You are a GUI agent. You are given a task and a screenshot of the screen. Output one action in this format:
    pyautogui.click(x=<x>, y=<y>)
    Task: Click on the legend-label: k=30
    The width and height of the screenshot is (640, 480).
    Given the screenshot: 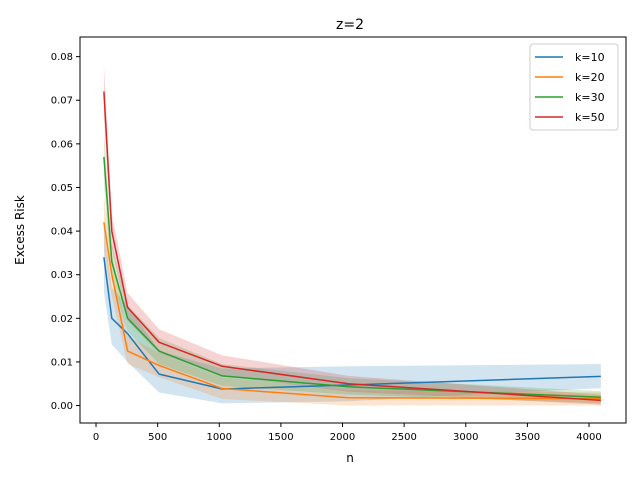 What is the action you would take?
    pyautogui.click(x=590, y=97)
    